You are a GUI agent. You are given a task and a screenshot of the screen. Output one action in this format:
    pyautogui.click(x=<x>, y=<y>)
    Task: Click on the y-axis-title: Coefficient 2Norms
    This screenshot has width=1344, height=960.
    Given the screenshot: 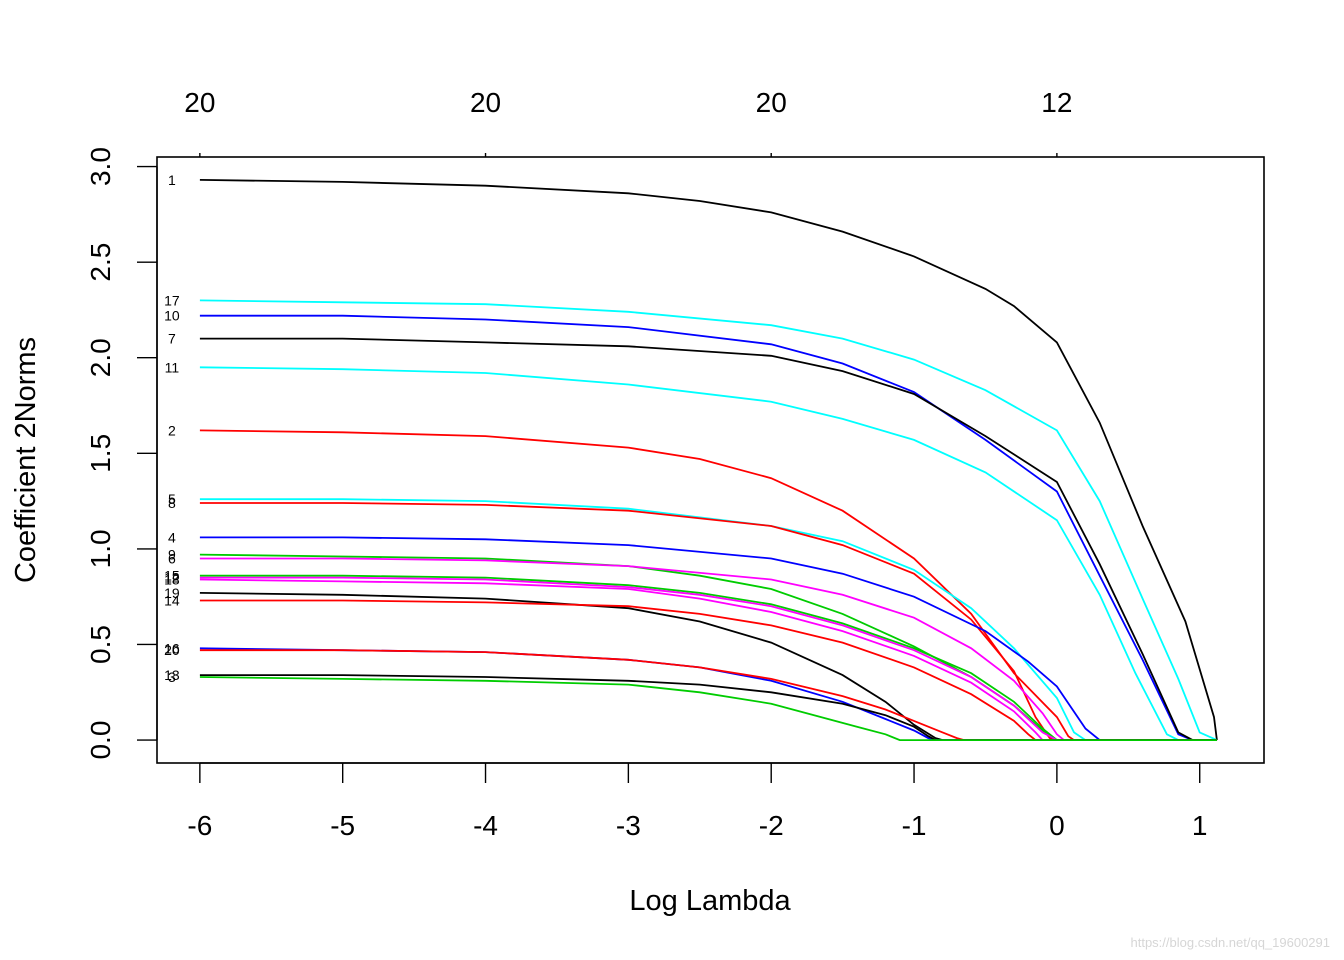 What is the action you would take?
    pyautogui.click(x=26, y=460)
    